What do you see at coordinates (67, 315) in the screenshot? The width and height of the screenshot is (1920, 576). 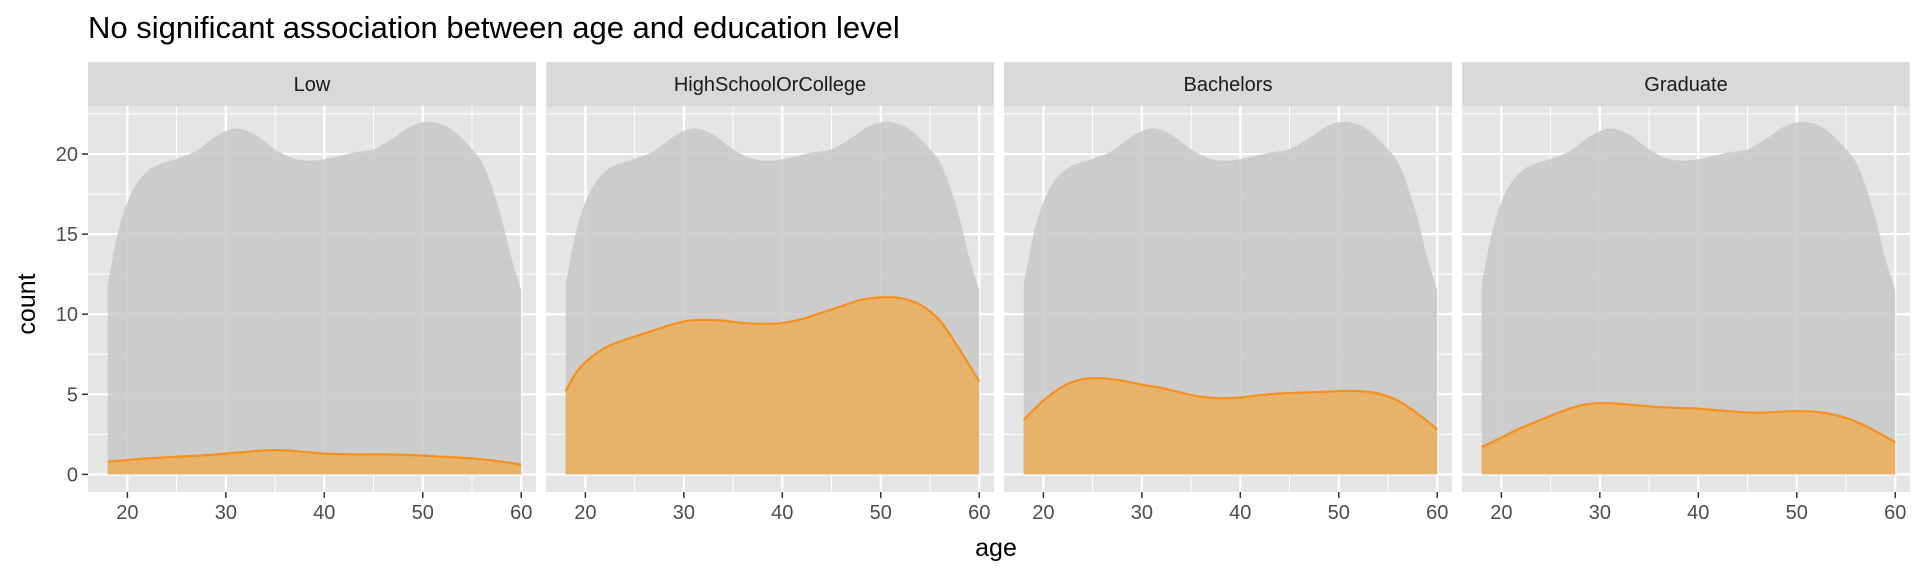 I see `y-tick-label: 10` at bounding box center [67, 315].